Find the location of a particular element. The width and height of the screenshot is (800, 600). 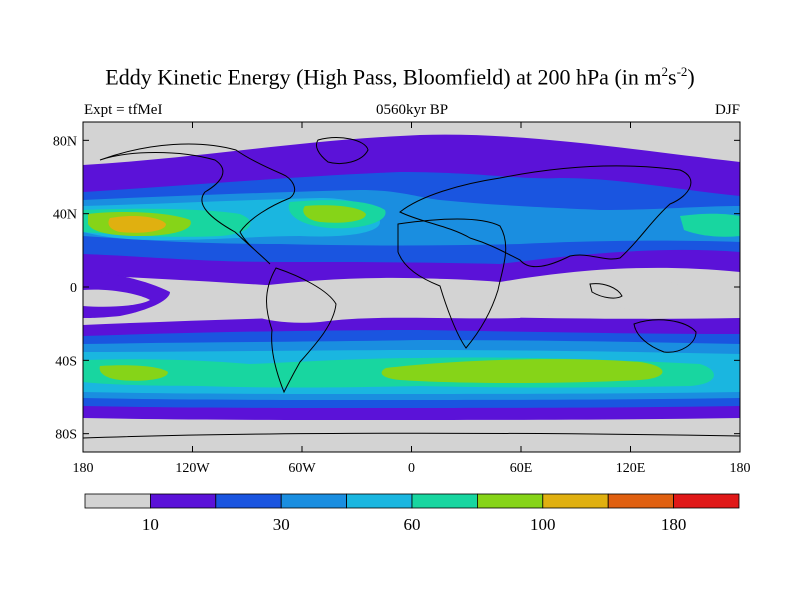

tropical-pacific-low is located at coordinates (116, 298).